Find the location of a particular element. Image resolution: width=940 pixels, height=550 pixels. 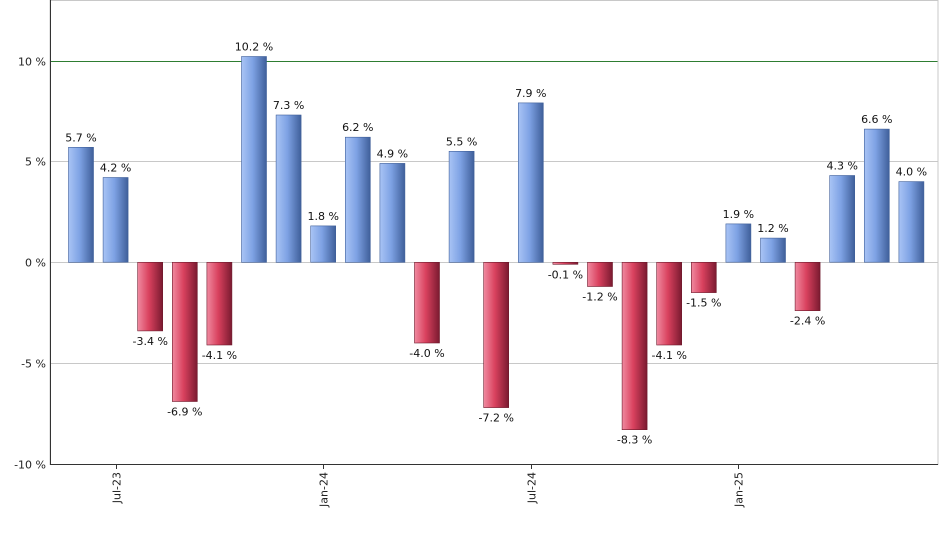

x-tick-label: Jul-24 is located at coordinates (532, 488).